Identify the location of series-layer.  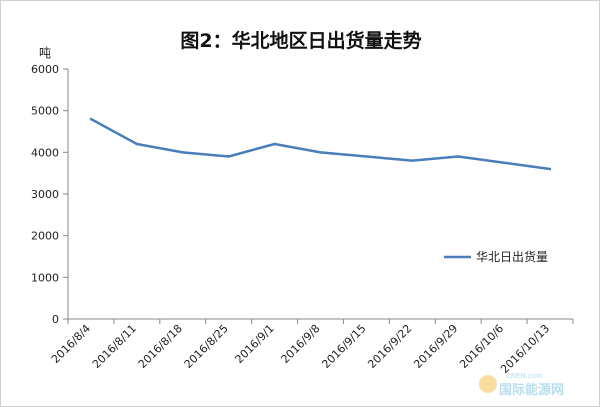
(320, 144).